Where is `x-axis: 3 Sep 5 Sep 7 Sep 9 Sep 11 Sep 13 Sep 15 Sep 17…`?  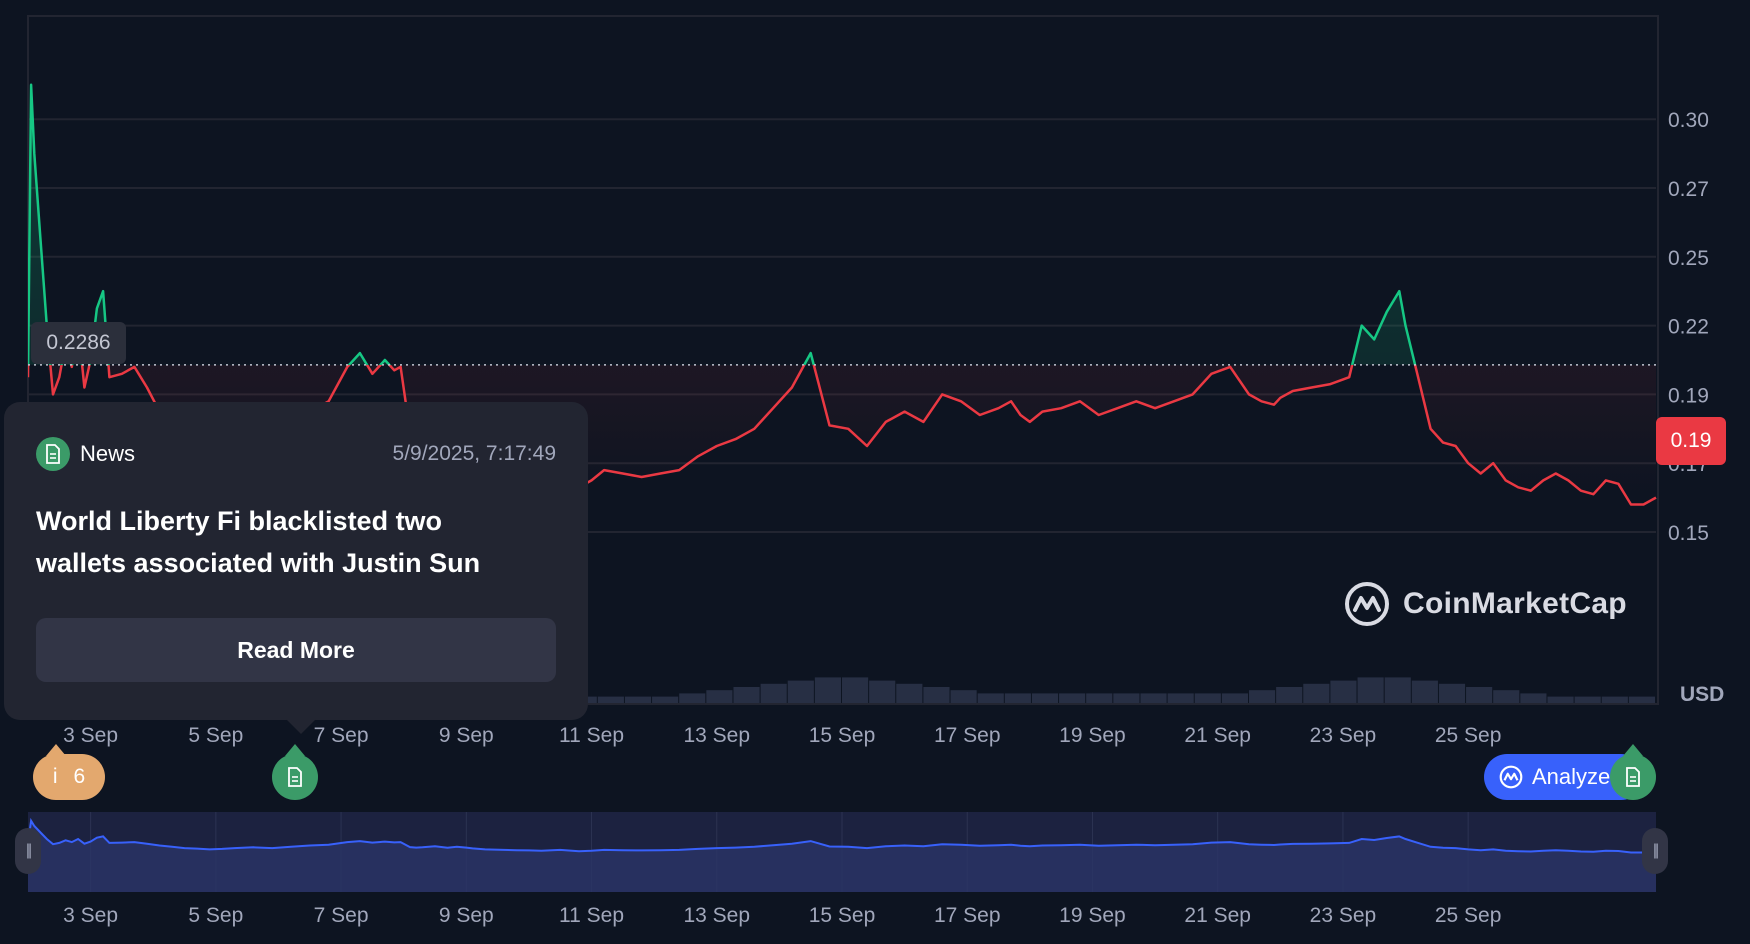
x-axis: 3 Sep 5 Sep 7 Sep 9 Sep 11 Sep 13 Sep 15 Sep 17… is located at coordinates (782, 735).